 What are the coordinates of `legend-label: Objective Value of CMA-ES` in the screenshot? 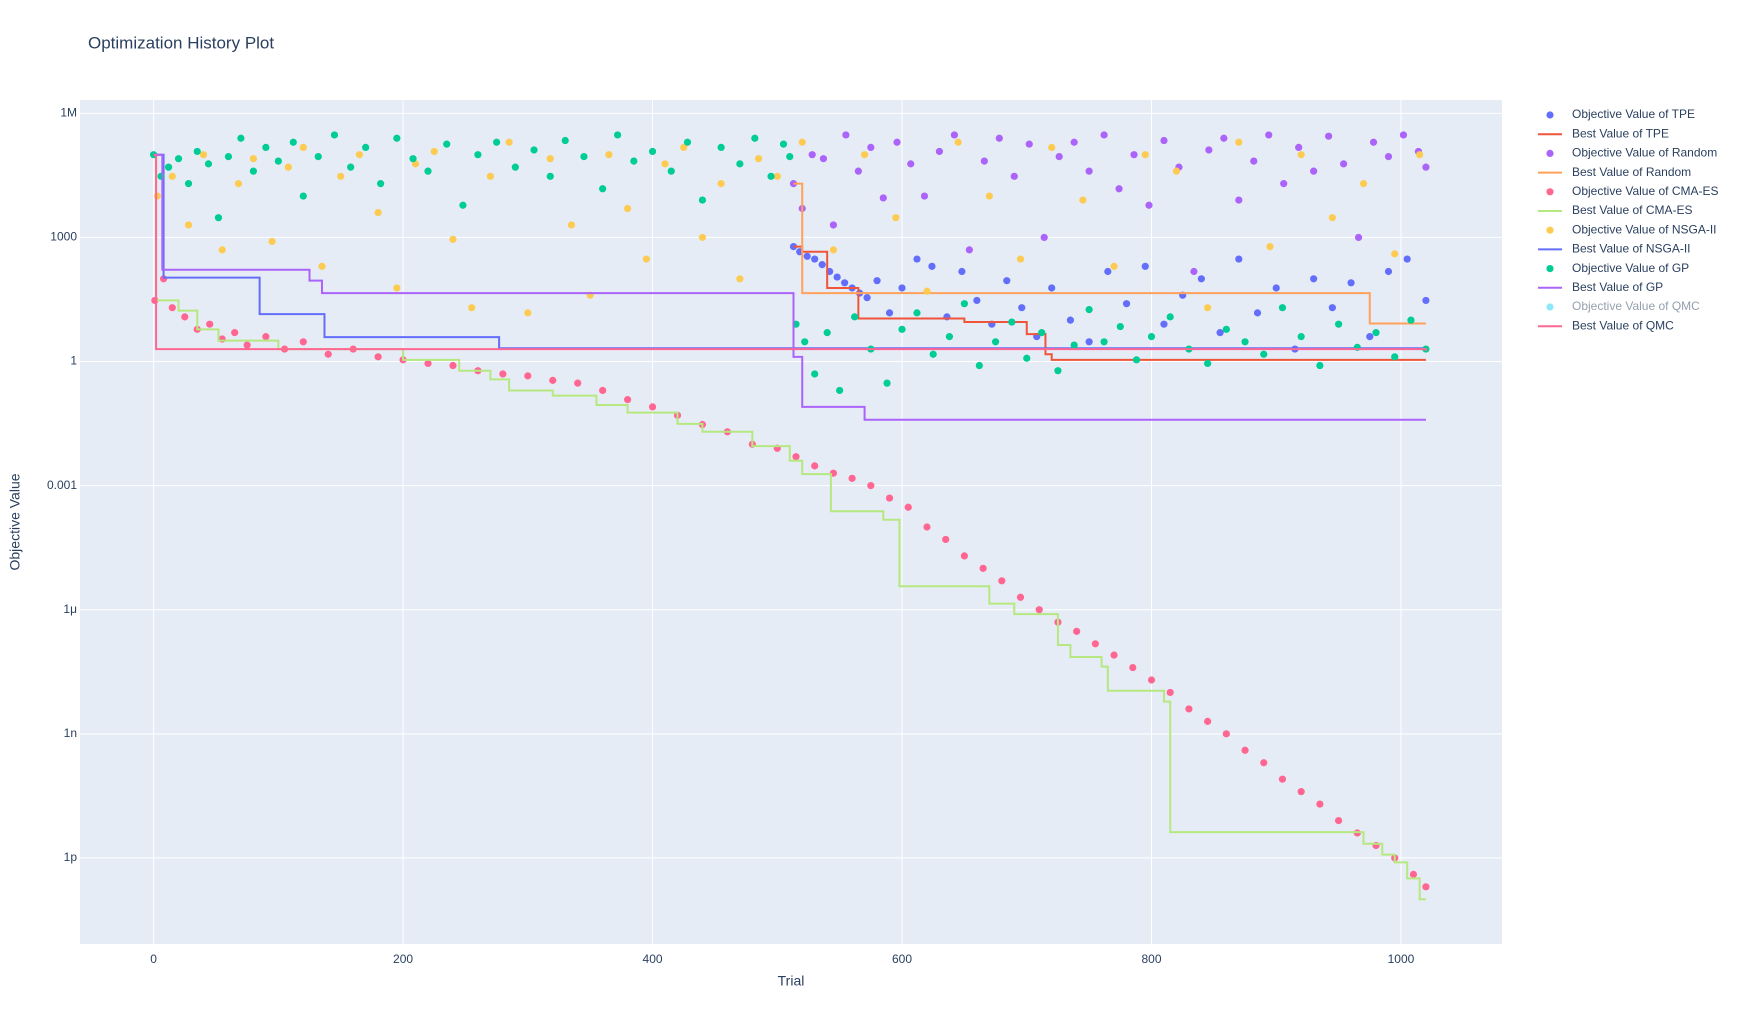 It's located at (1645, 191).